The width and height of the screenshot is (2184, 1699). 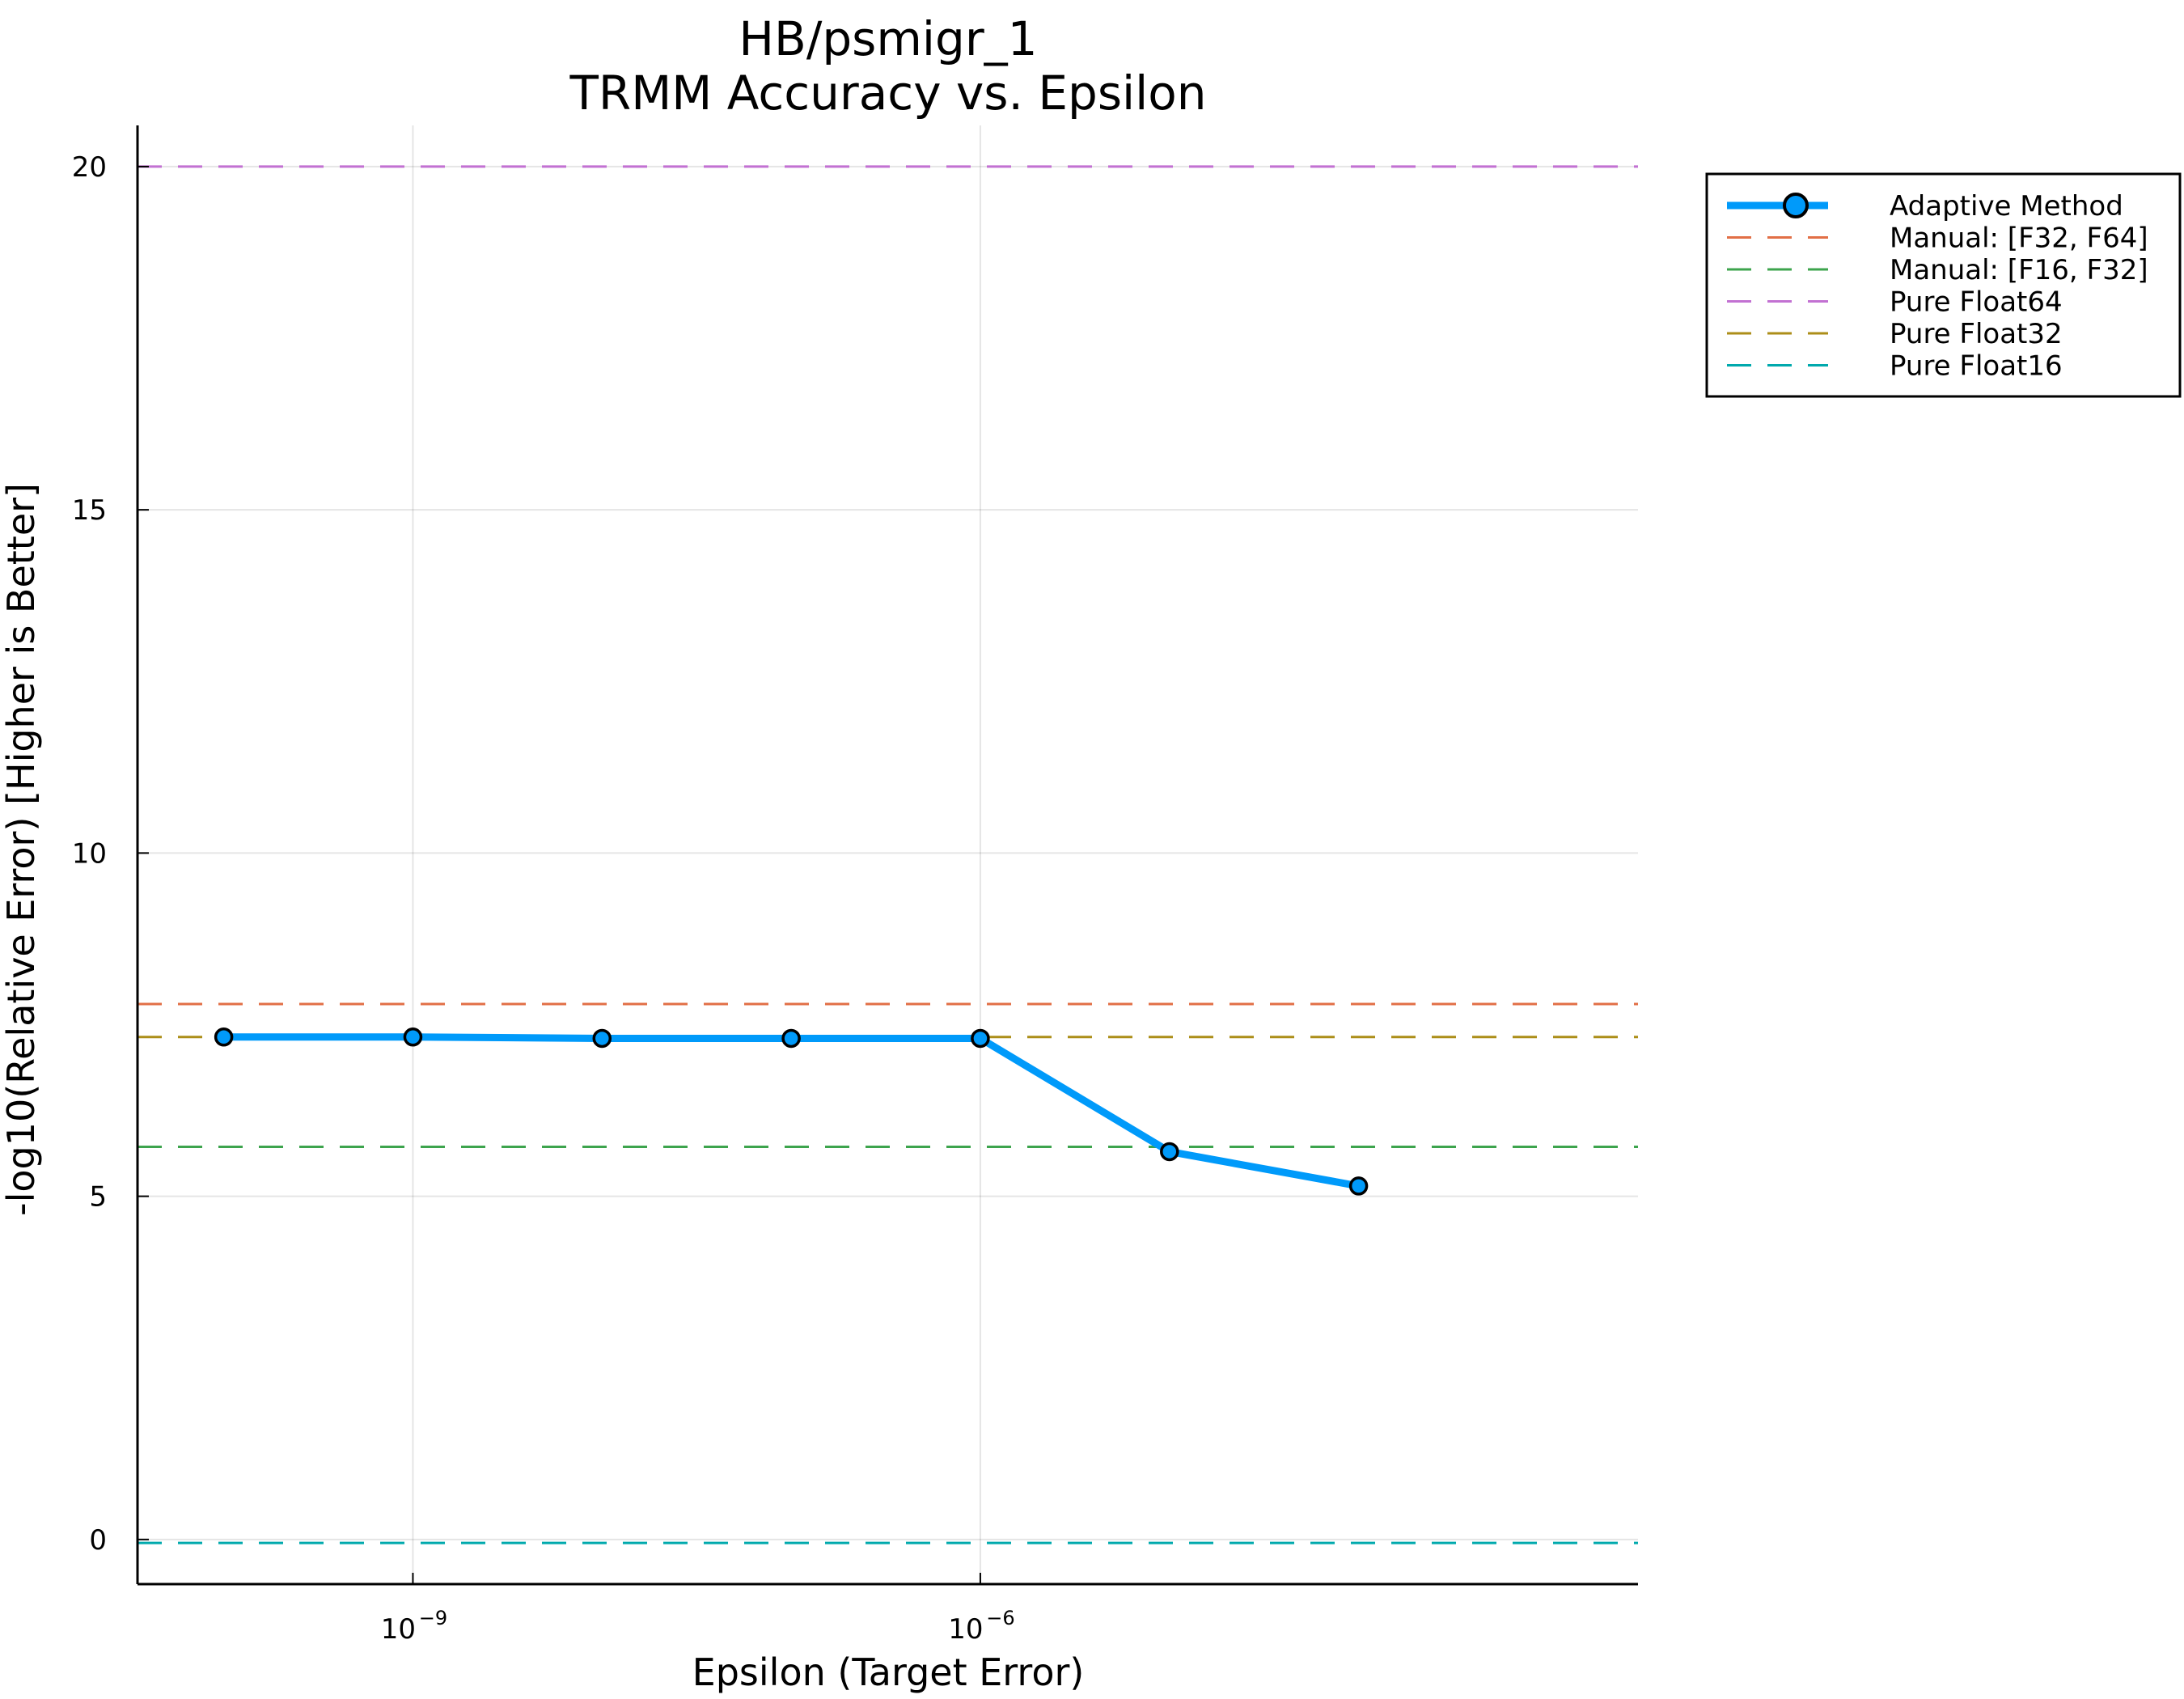 I want to click on chart-subtitle: TRMM Accuracy vs. Epsilon, so click(x=887, y=93).